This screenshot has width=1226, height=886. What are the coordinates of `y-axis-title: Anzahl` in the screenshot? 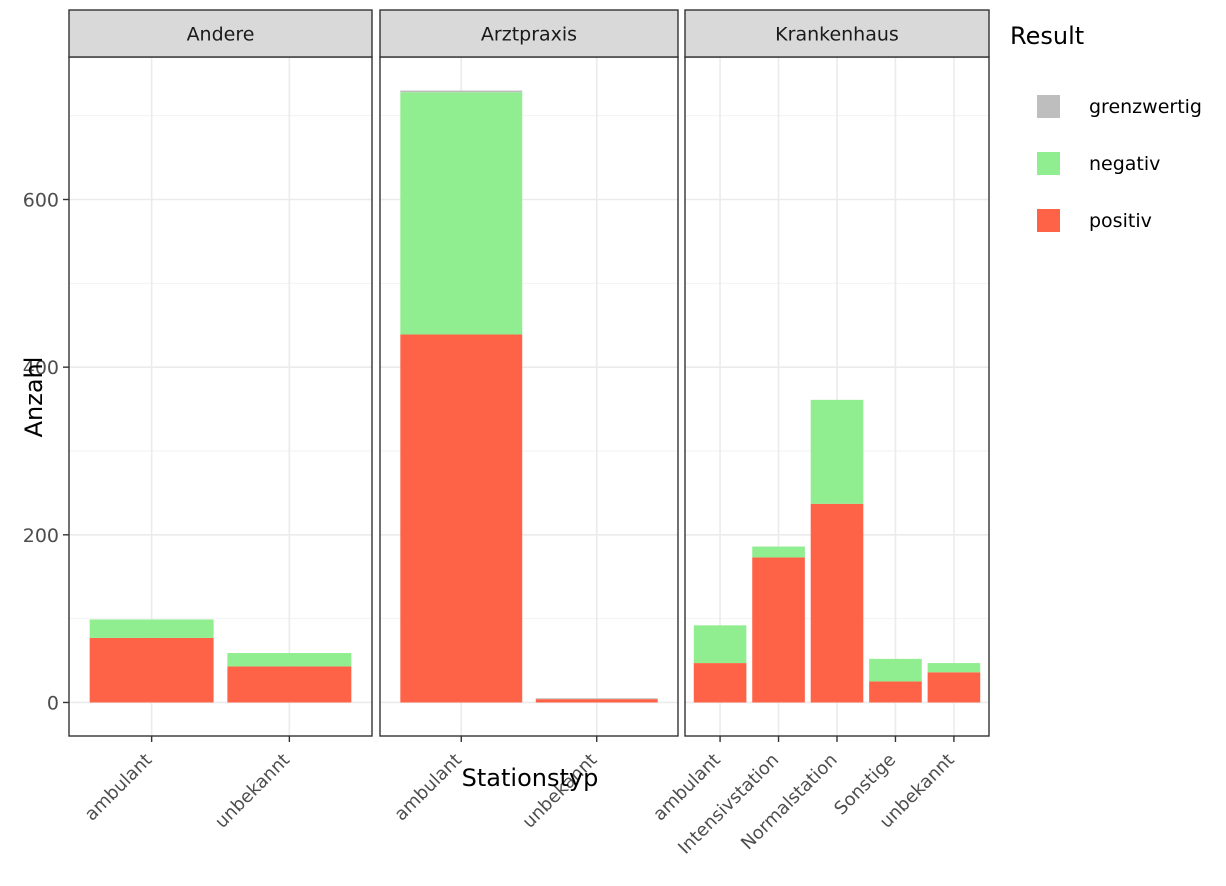 It's located at (34, 397).